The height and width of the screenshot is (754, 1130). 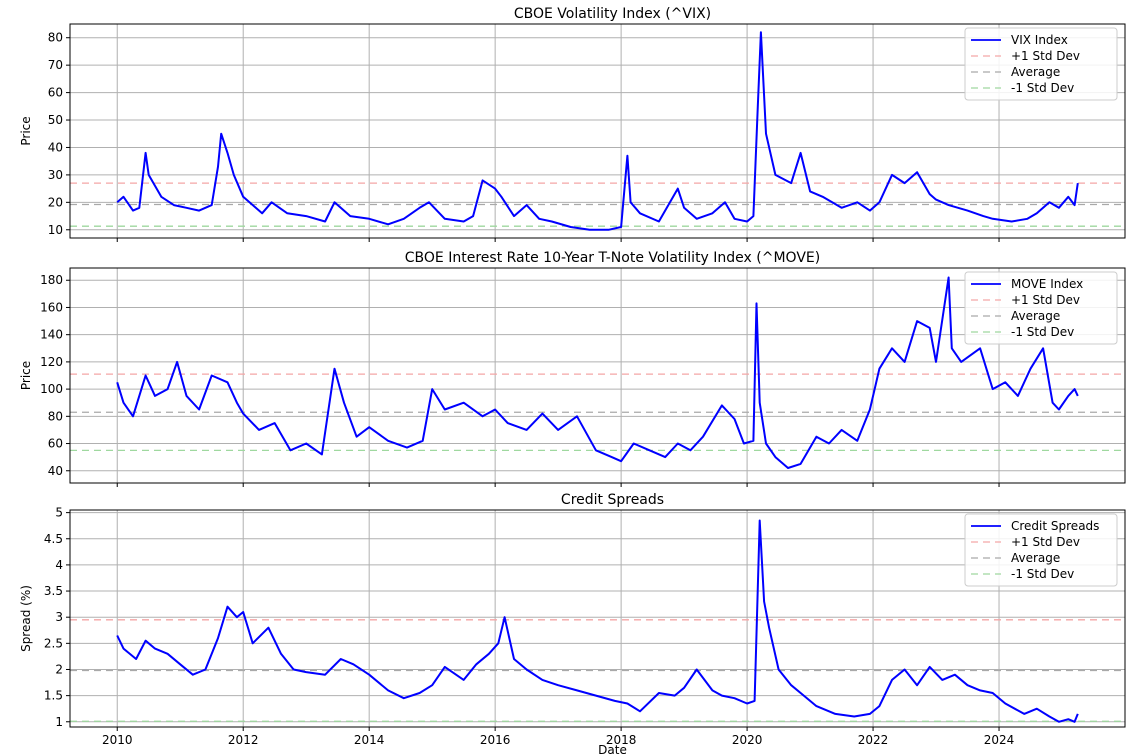 What do you see at coordinates (59, 565) in the screenshot?
I see `y-tick-label: 4` at bounding box center [59, 565].